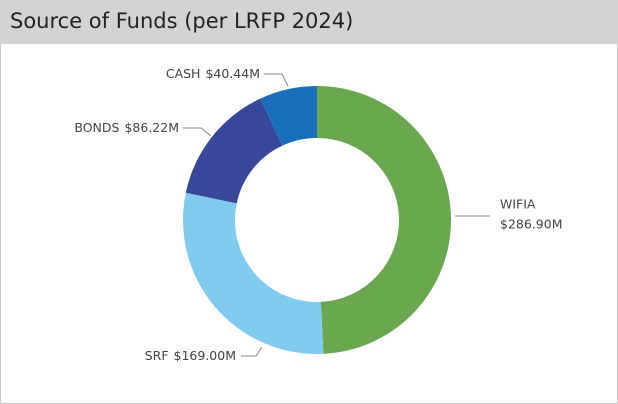  What do you see at coordinates (96, 127) in the screenshot?
I see `category-label: BONDS` at bounding box center [96, 127].